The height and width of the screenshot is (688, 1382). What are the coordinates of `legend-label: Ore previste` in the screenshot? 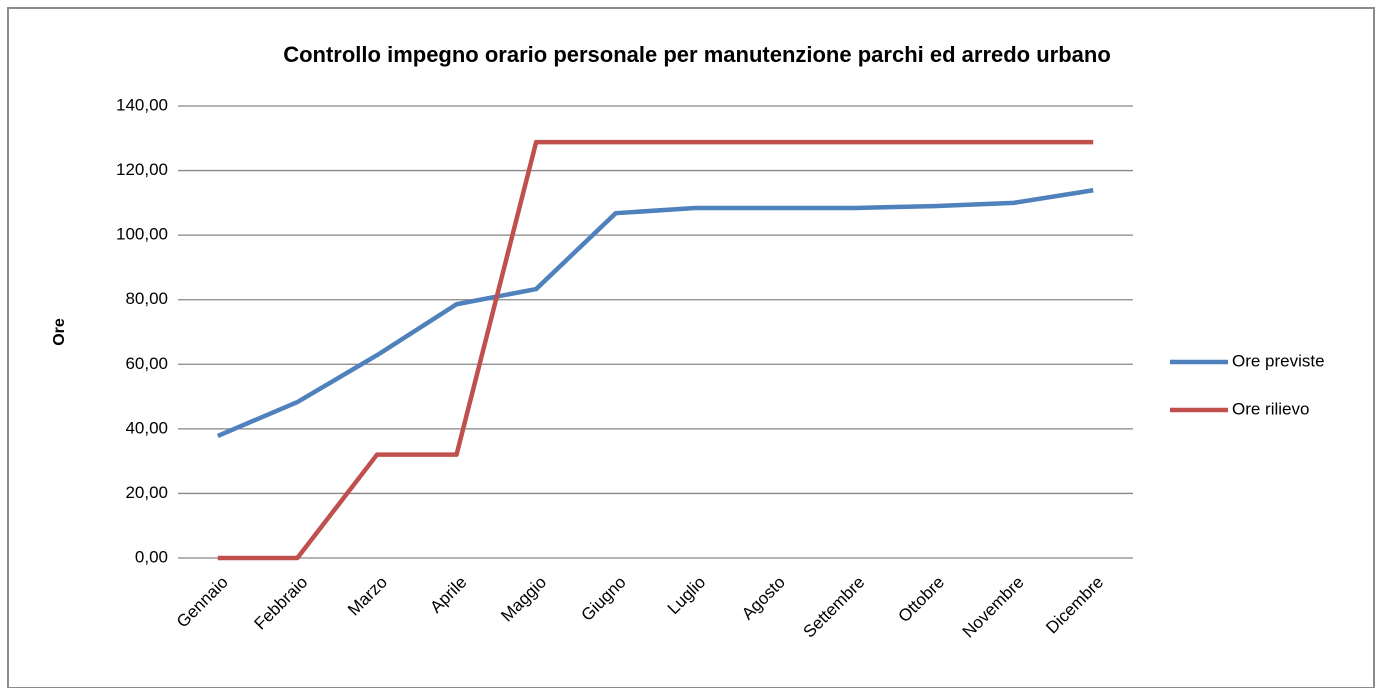 It's located at (1278, 360).